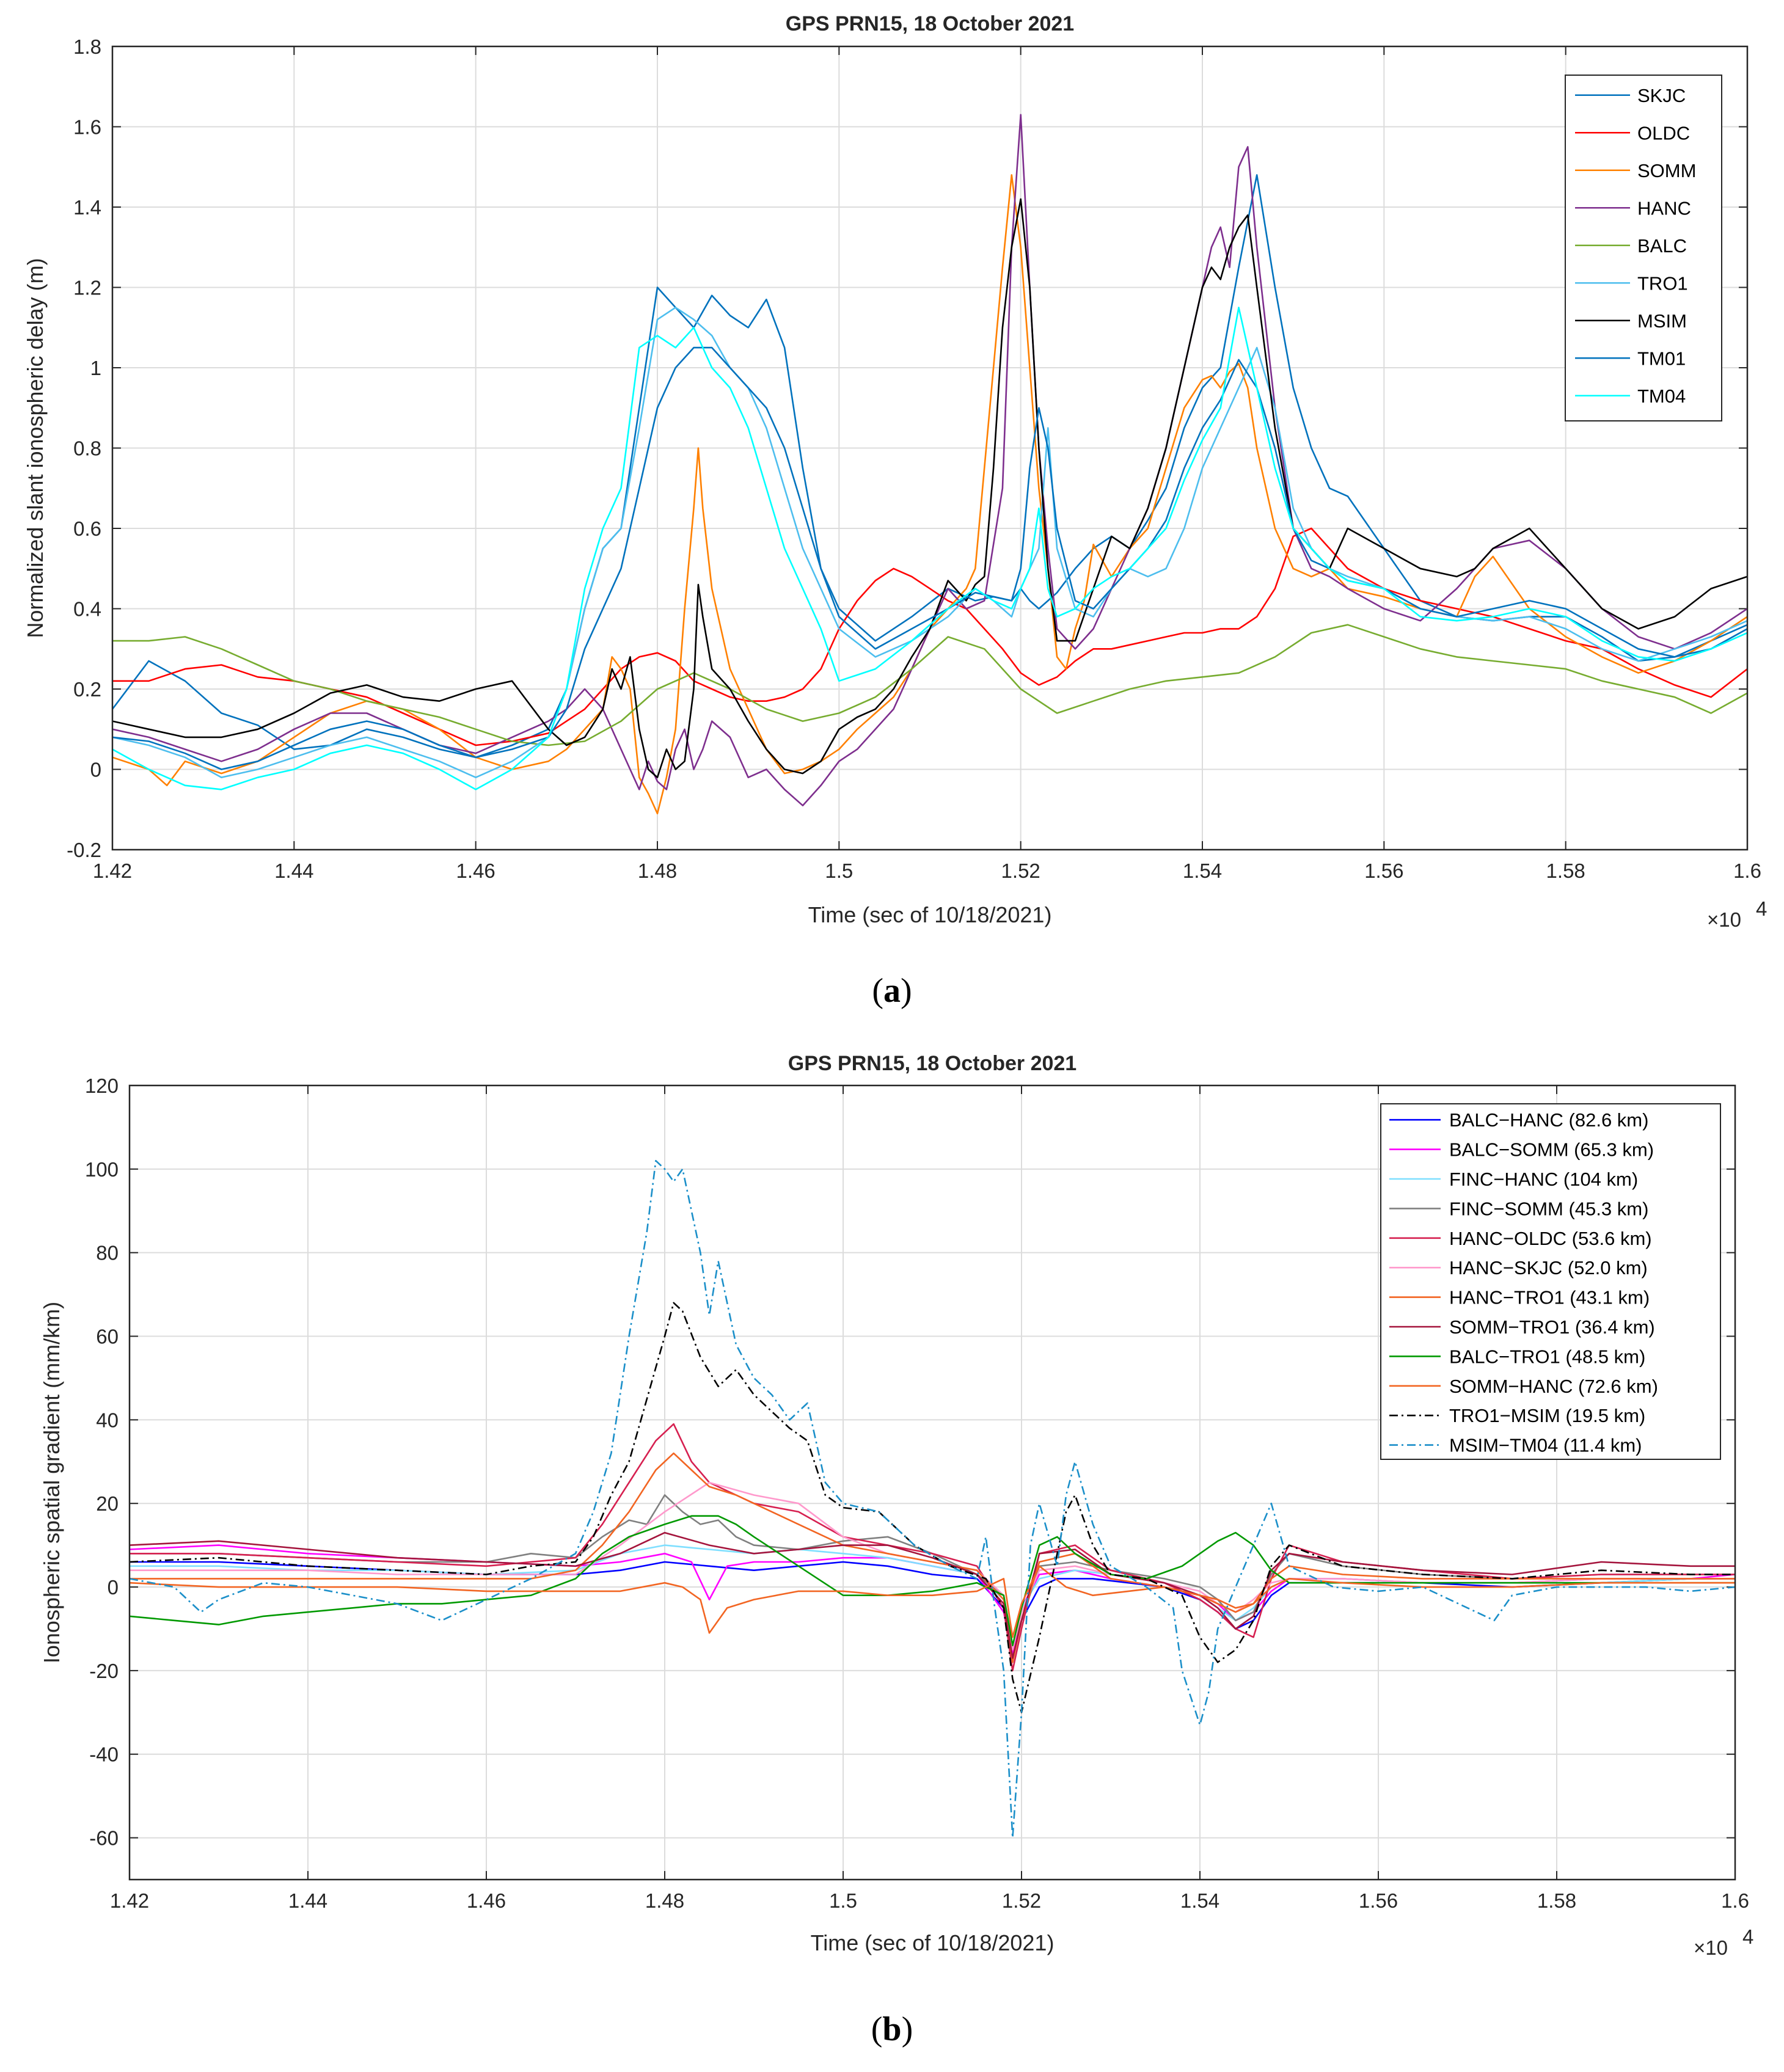 Image resolution: width=1784 pixels, height=2072 pixels. Describe the element at coordinates (1550, 1238) in the screenshot. I see `legend-entry: HANC−OLDC (53.6 km)` at that location.